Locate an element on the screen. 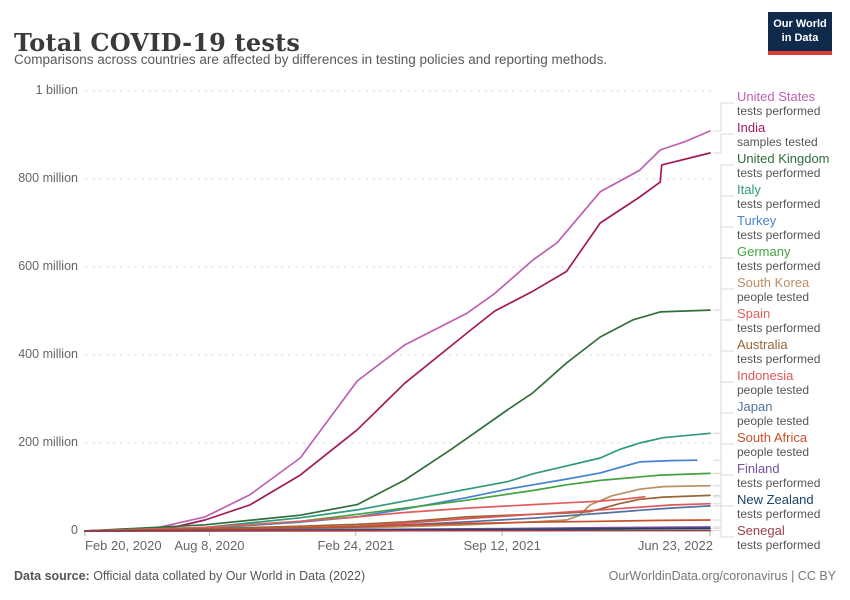 This screenshot has height=600, width=850. legend-country-name: South Korea is located at coordinates (773, 282).